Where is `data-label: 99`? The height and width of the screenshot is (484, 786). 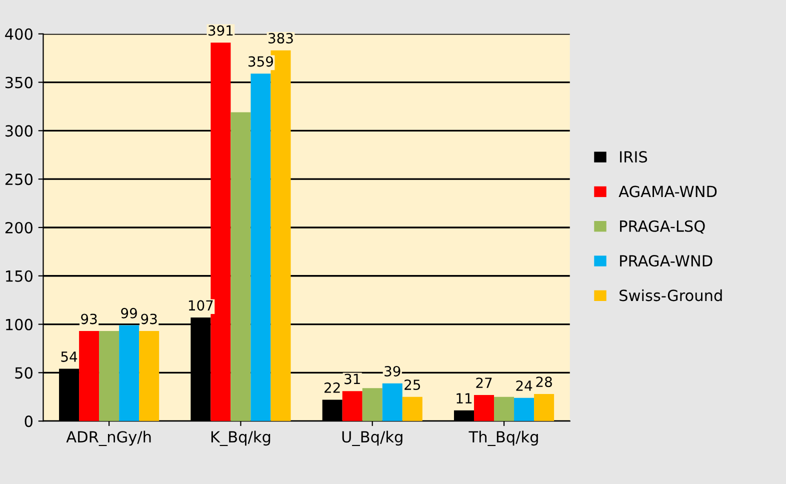
data-label: 99 is located at coordinates (129, 313).